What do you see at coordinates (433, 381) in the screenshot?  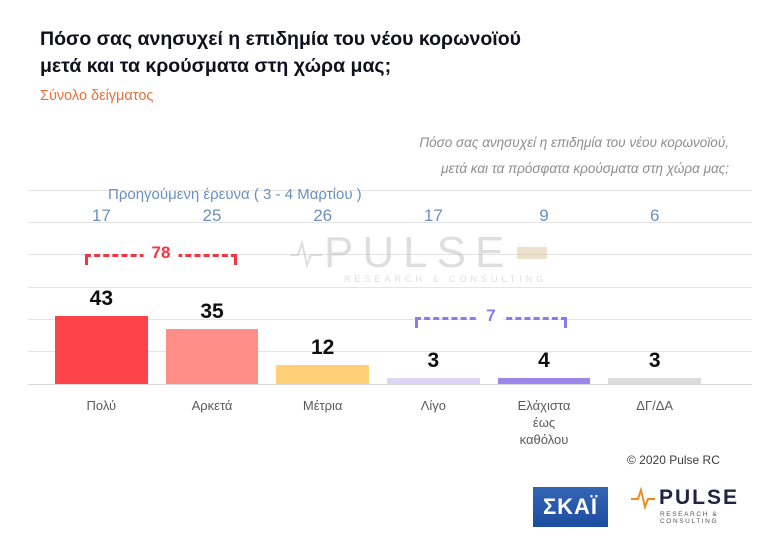 I see `bar-ligo` at bounding box center [433, 381].